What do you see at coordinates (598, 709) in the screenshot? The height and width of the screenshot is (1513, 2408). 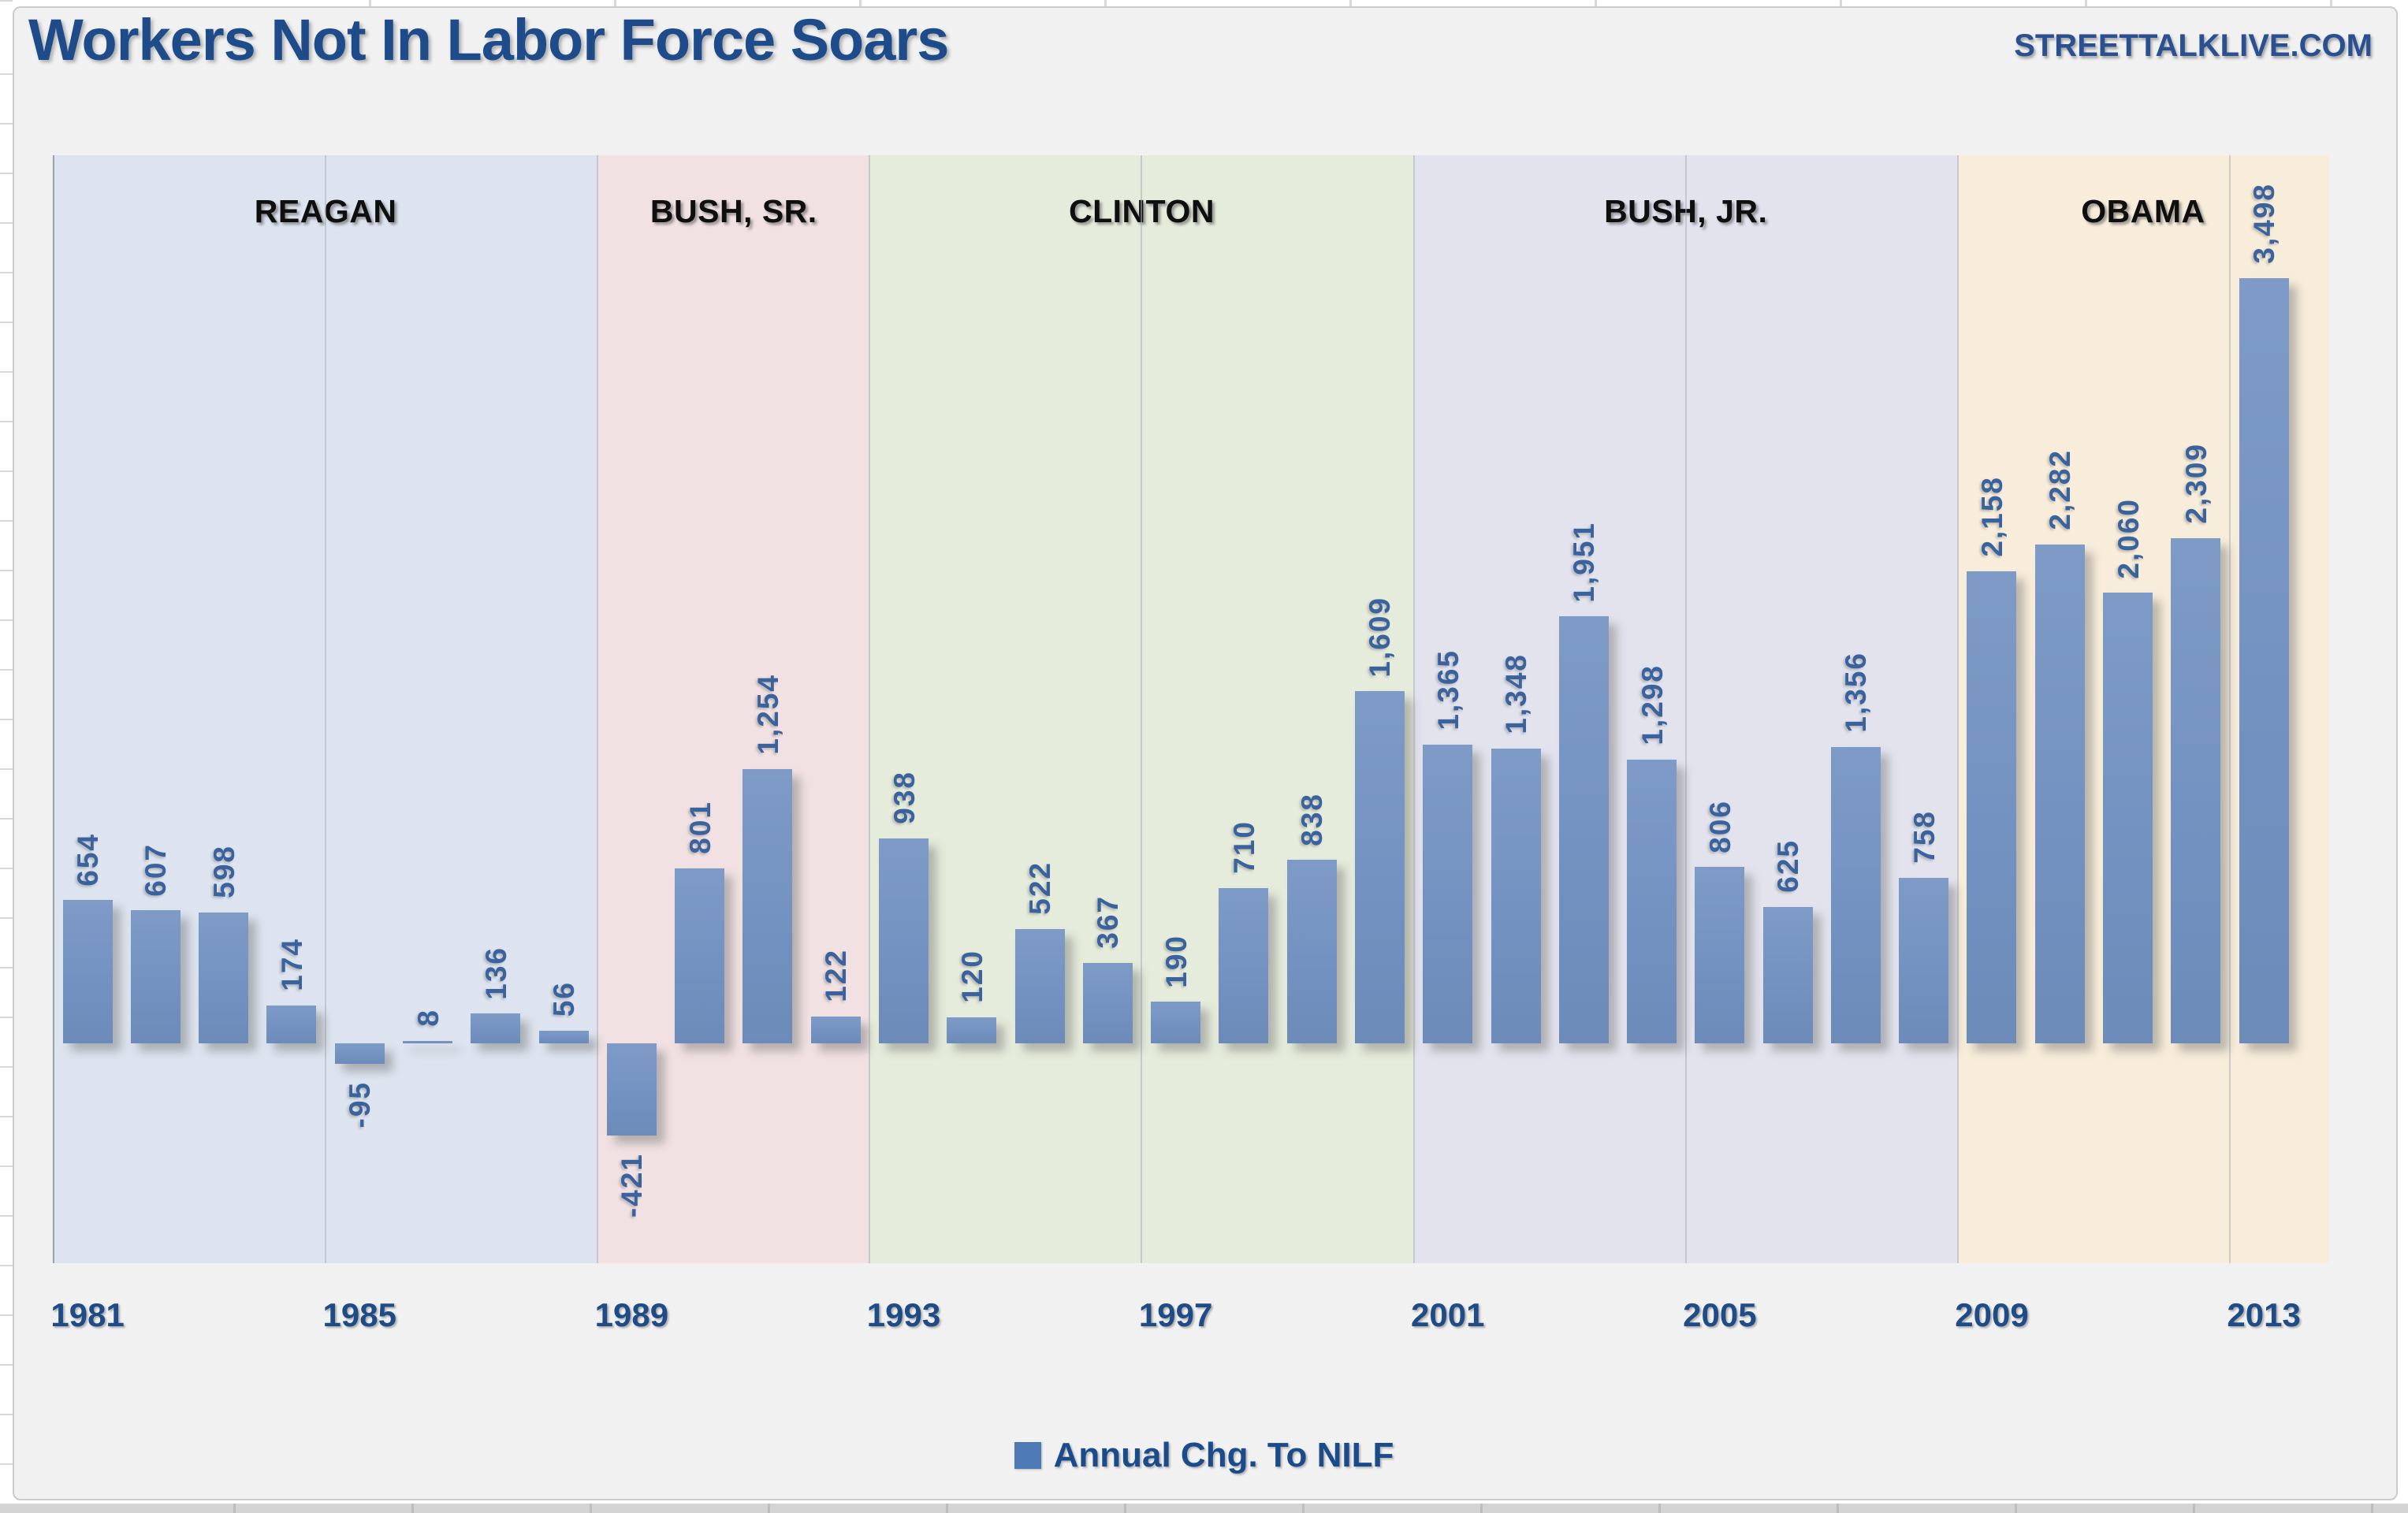 I see `gridline-1989` at bounding box center [598, 709].